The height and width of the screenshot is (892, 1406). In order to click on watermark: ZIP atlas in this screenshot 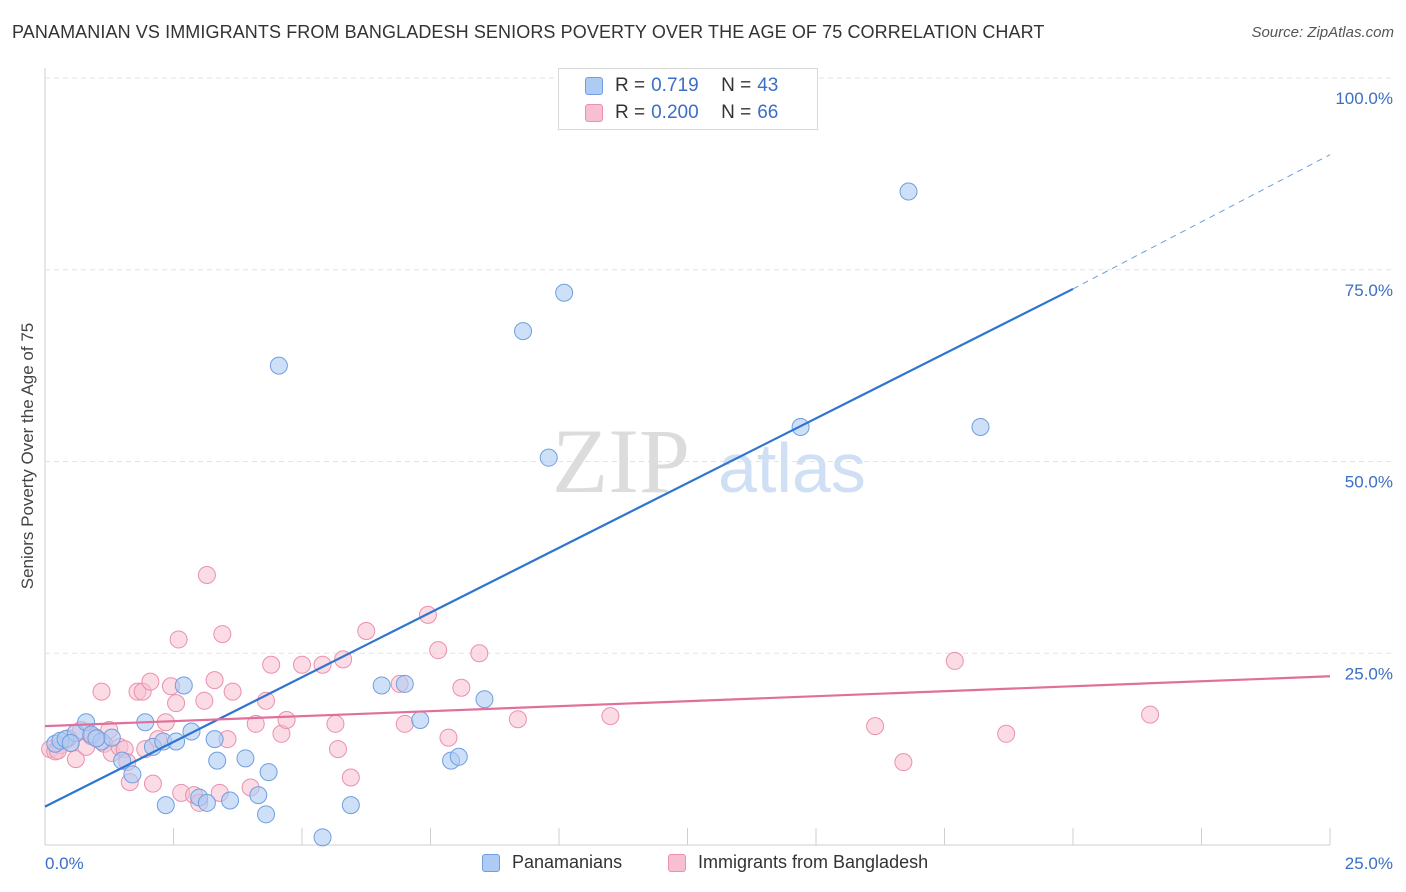, I will do `click(709, 461)`.